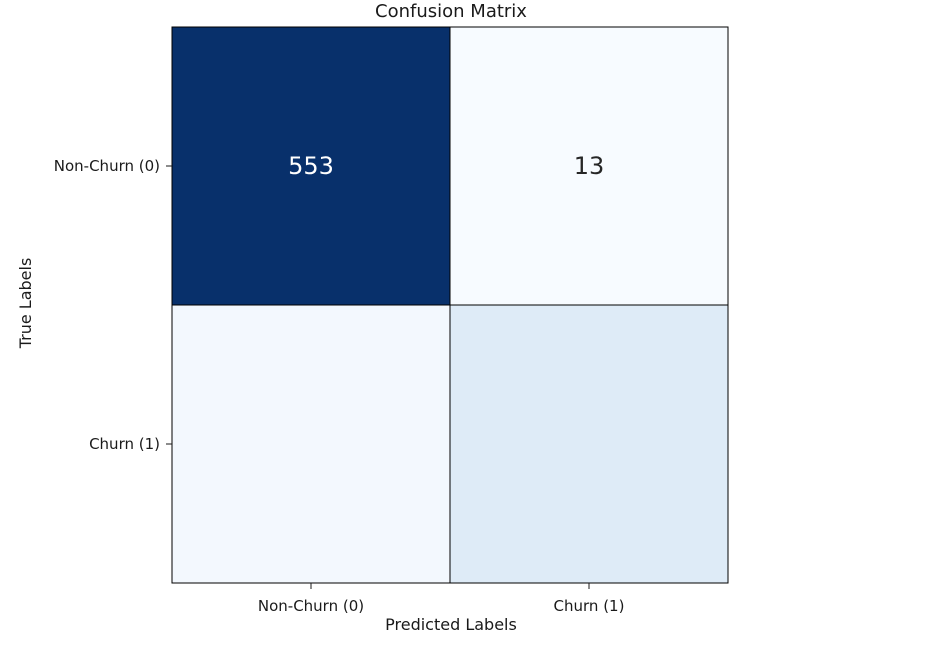  What do you see at coordinates (25, 304) in the screenshot?
I see `y-axis-label: True Labels` at bounding box center [25, 304].